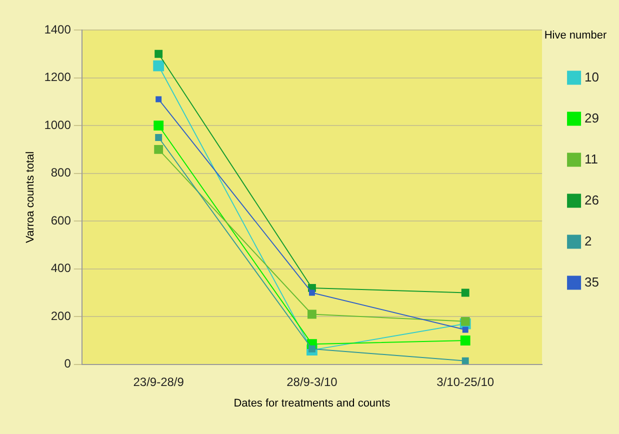 This screenshot has height=434, width=619. What do you see at coordinates (30, 197) in the screenshot?
I see `y-axis-title: Varroa counts total` at bounding box center [30, 197].